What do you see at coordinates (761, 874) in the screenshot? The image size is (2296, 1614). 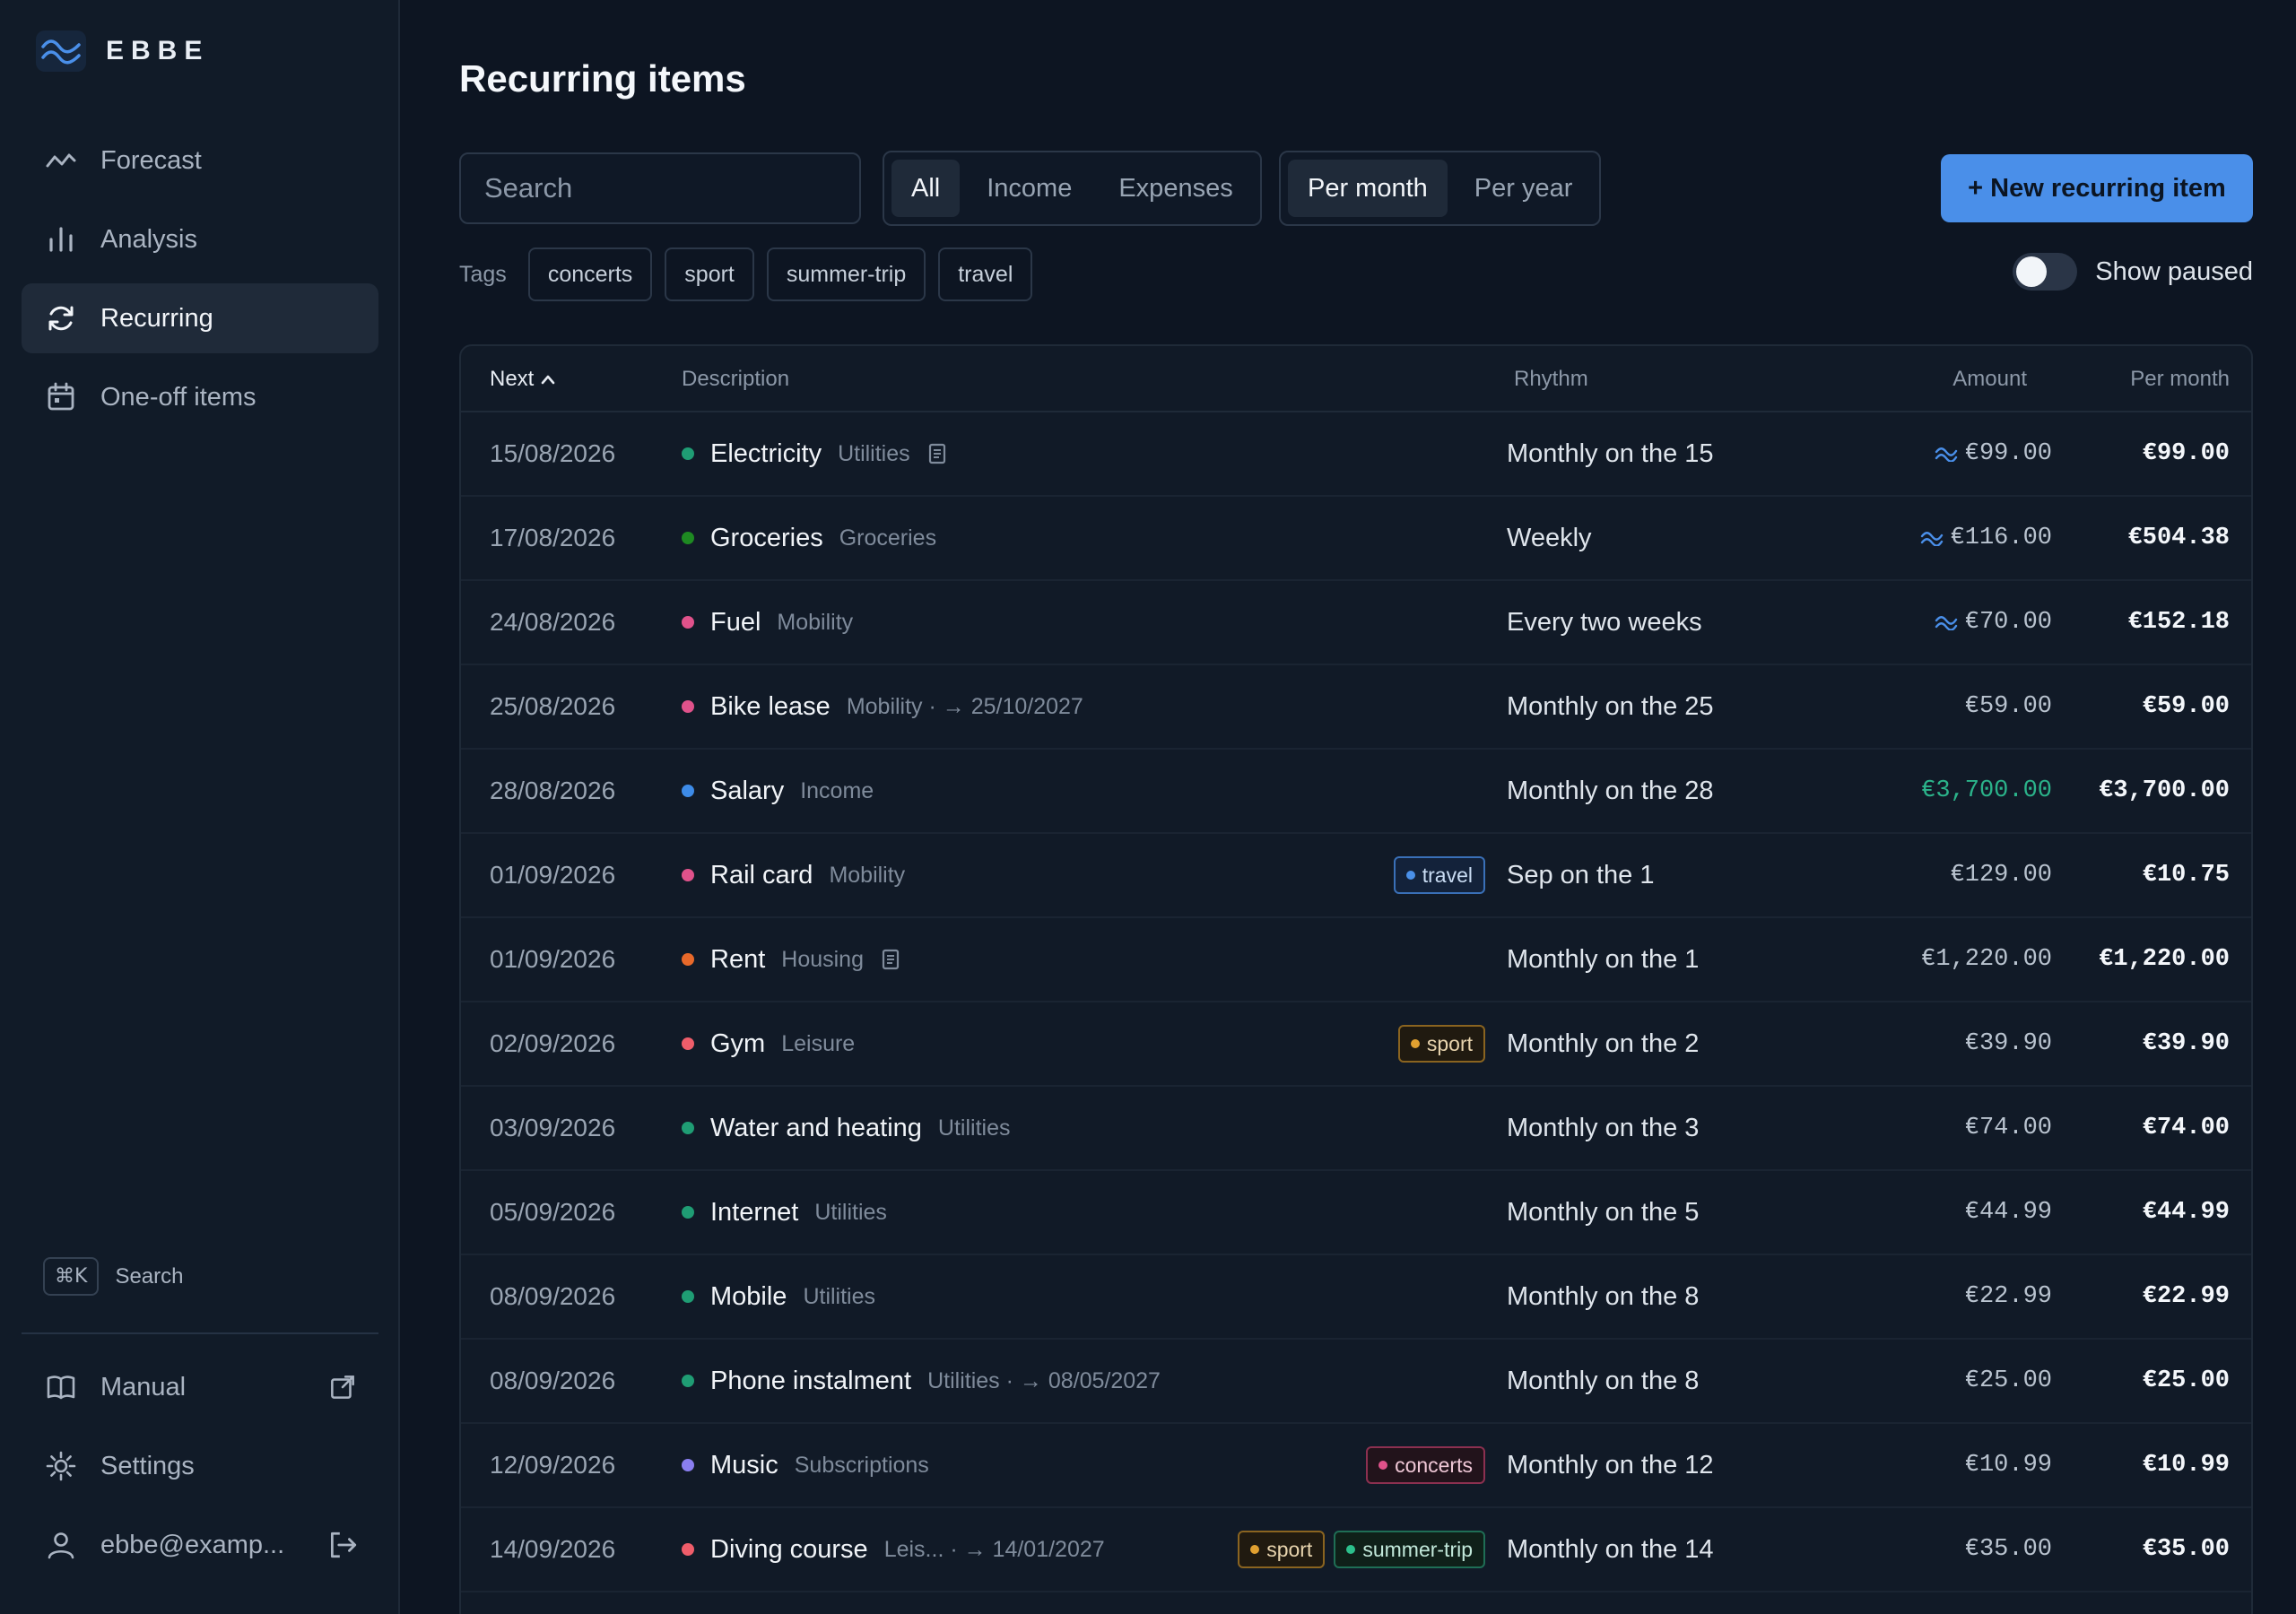 I see `item-name: Rail card` at bounding box center [761, 874].